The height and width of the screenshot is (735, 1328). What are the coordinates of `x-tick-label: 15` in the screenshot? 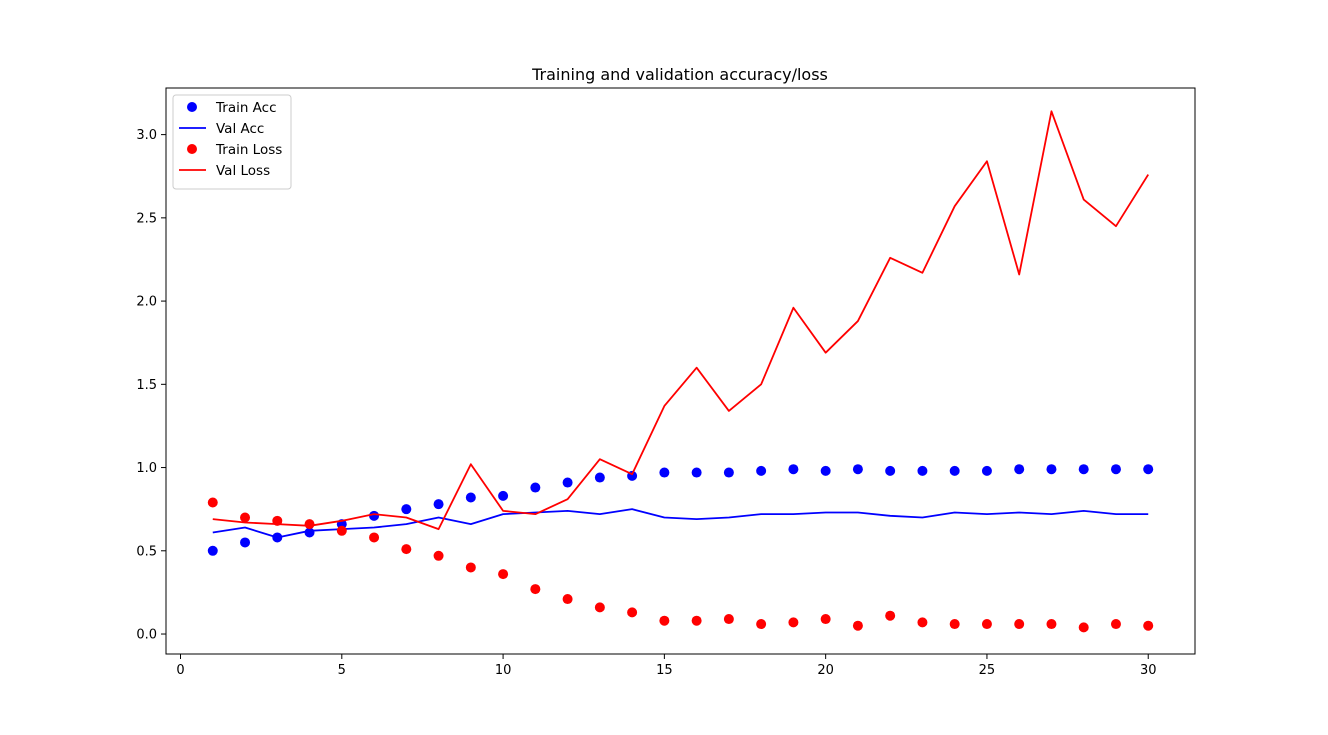 It's located at (664, 670).